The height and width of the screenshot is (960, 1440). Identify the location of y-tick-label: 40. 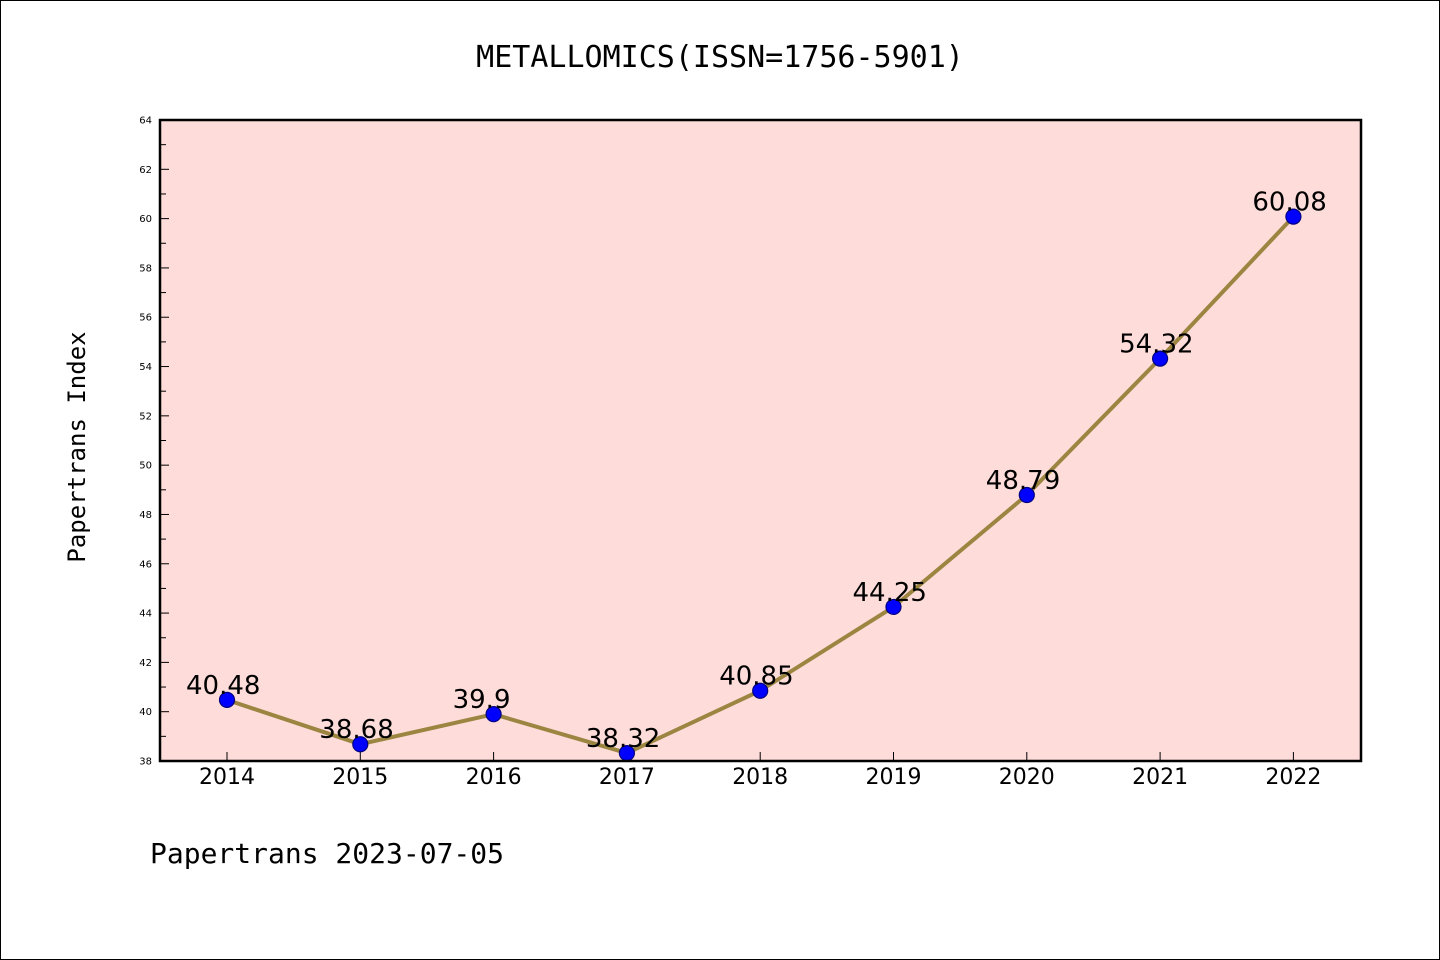
(145, 712).